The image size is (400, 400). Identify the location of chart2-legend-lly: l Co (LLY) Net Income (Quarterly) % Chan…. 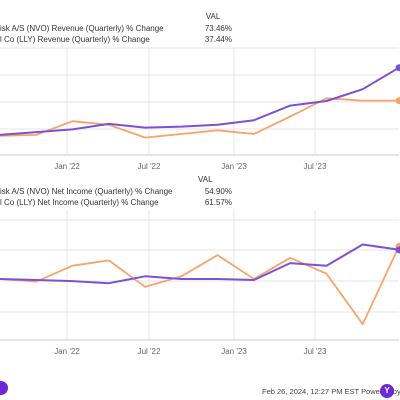
(79, 202).